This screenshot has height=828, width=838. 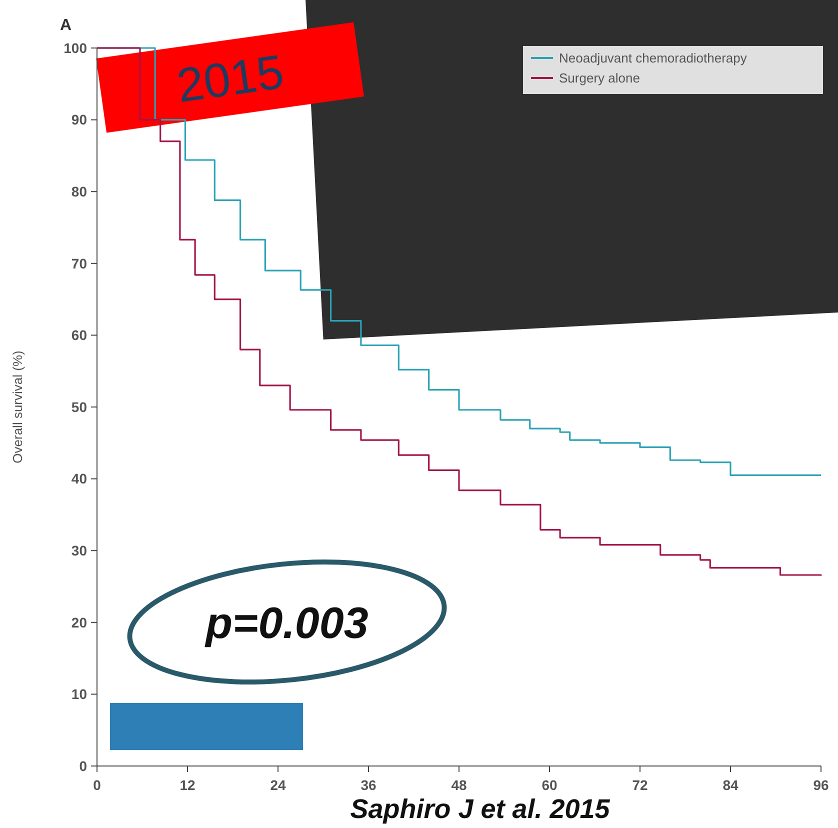 I want to click on y-tick-label: 10, so click(x=79, y=694).